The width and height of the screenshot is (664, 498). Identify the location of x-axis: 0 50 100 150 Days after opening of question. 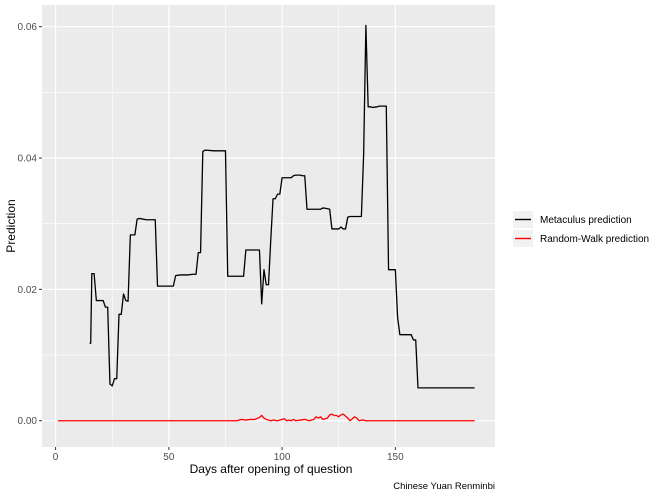
(228, 461).